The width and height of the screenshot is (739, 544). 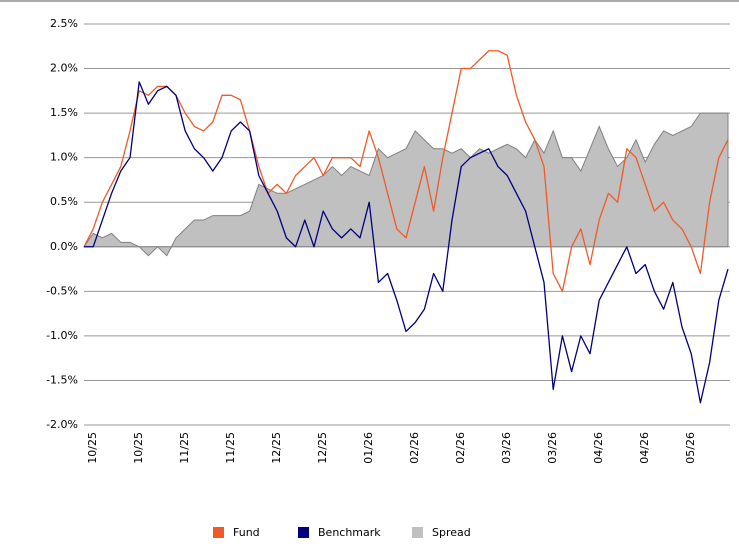 What do you see at coordinates (62, 424) in the screenshot?
I see `y-tick-label: -2.0%` at bounding box center [62, 424].